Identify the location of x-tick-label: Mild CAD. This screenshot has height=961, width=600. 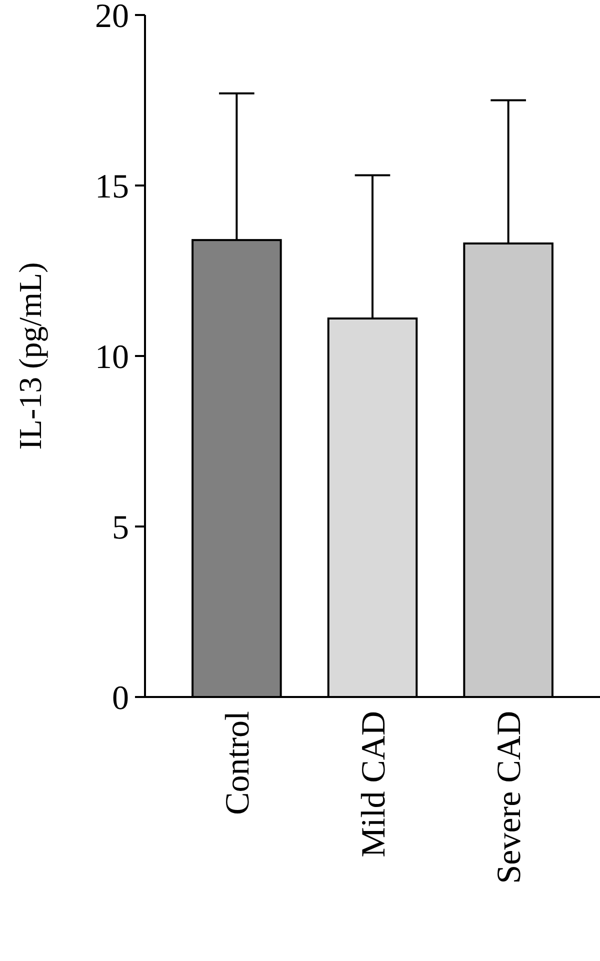
(373, 784).